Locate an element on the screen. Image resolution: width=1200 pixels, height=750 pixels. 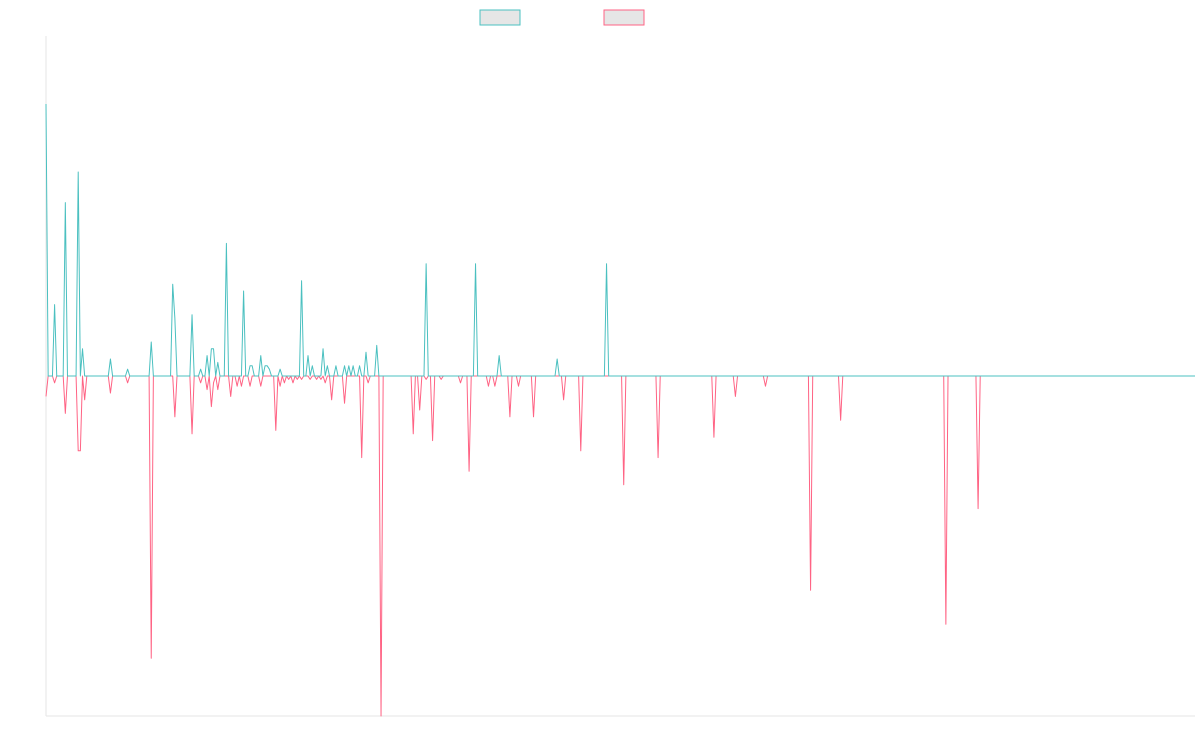
legend is located at coordinates (562, 17).